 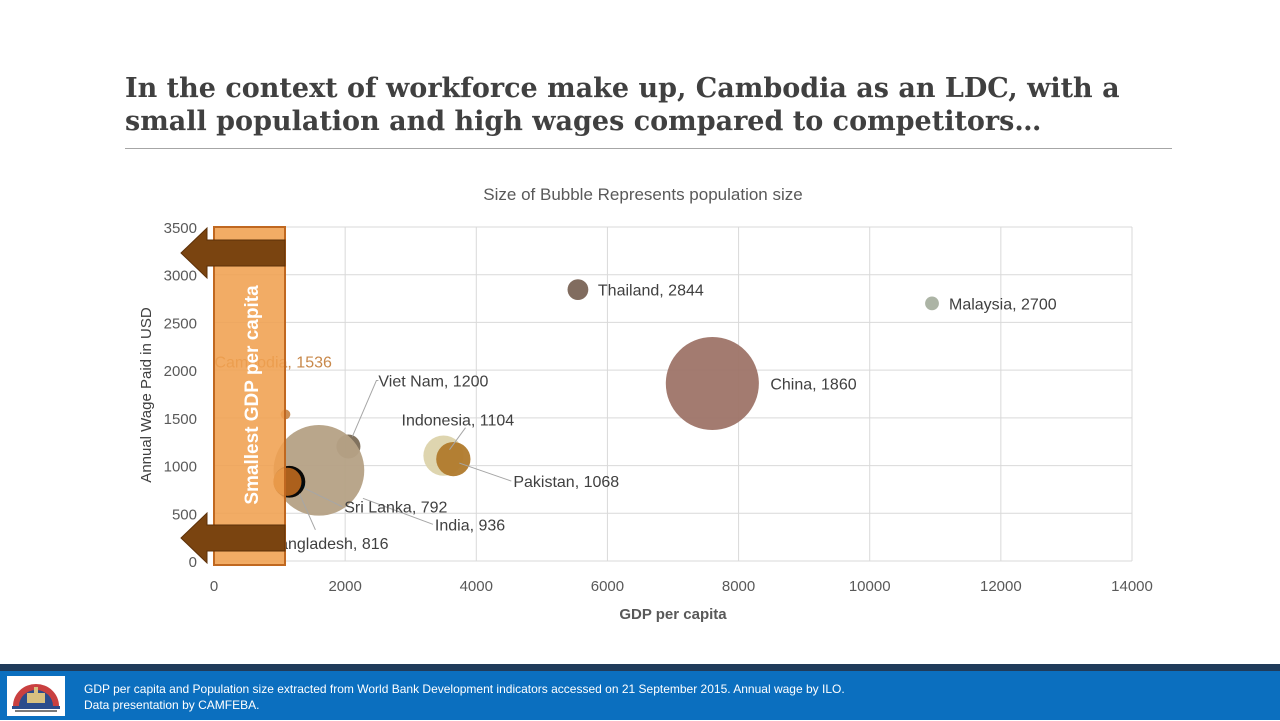 What do you see at coordinates (651, 291) in the screenshot?
I see `data-label: Thailand, 2844` at bounding box center [651, 291].